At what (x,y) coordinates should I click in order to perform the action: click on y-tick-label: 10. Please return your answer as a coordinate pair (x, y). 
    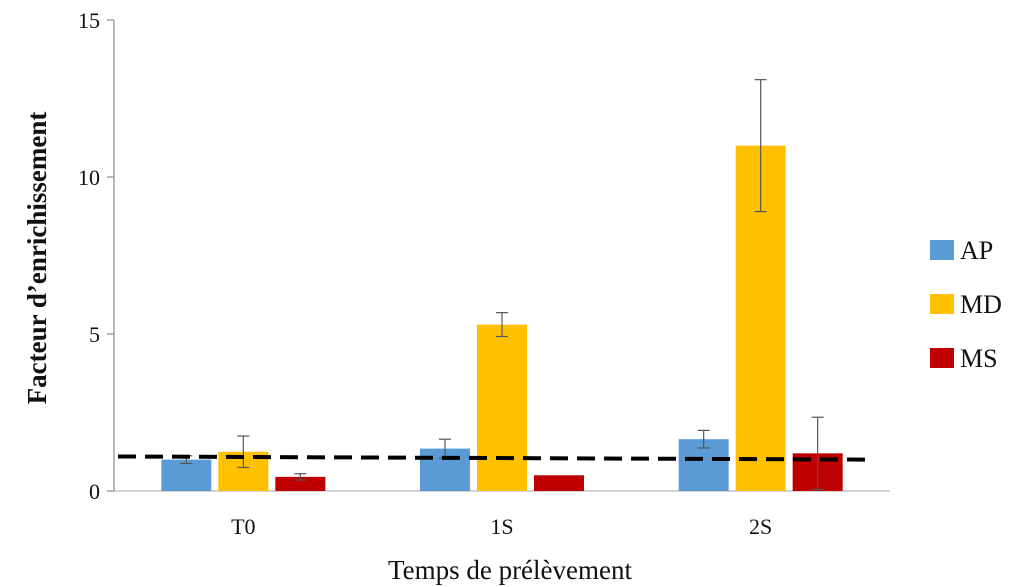
    Looking at the image, I should click on (89, 177).